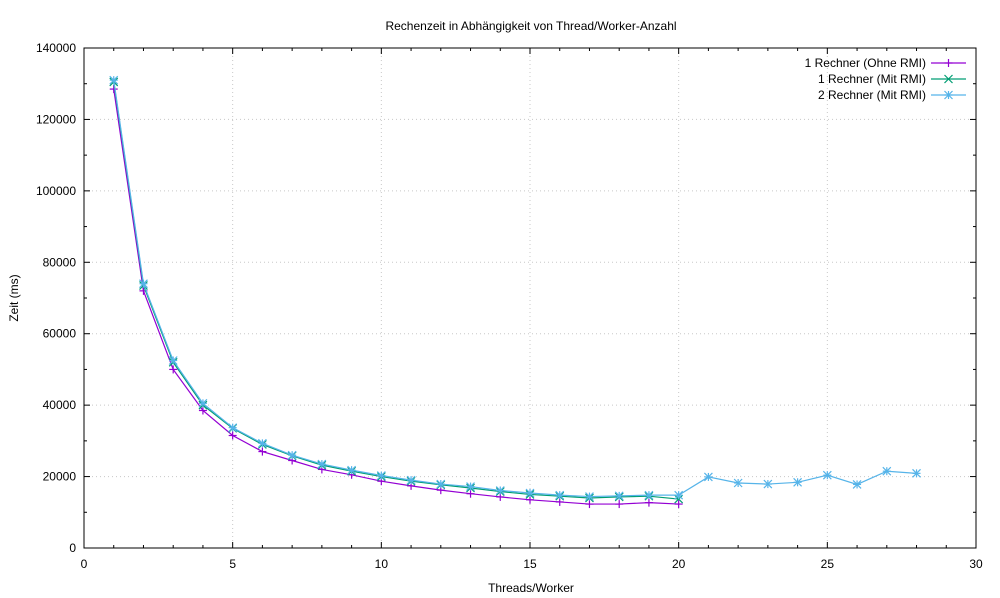 The image size is (1000, 598). I want to click on x-tick-label: 25, so click(828, 564).